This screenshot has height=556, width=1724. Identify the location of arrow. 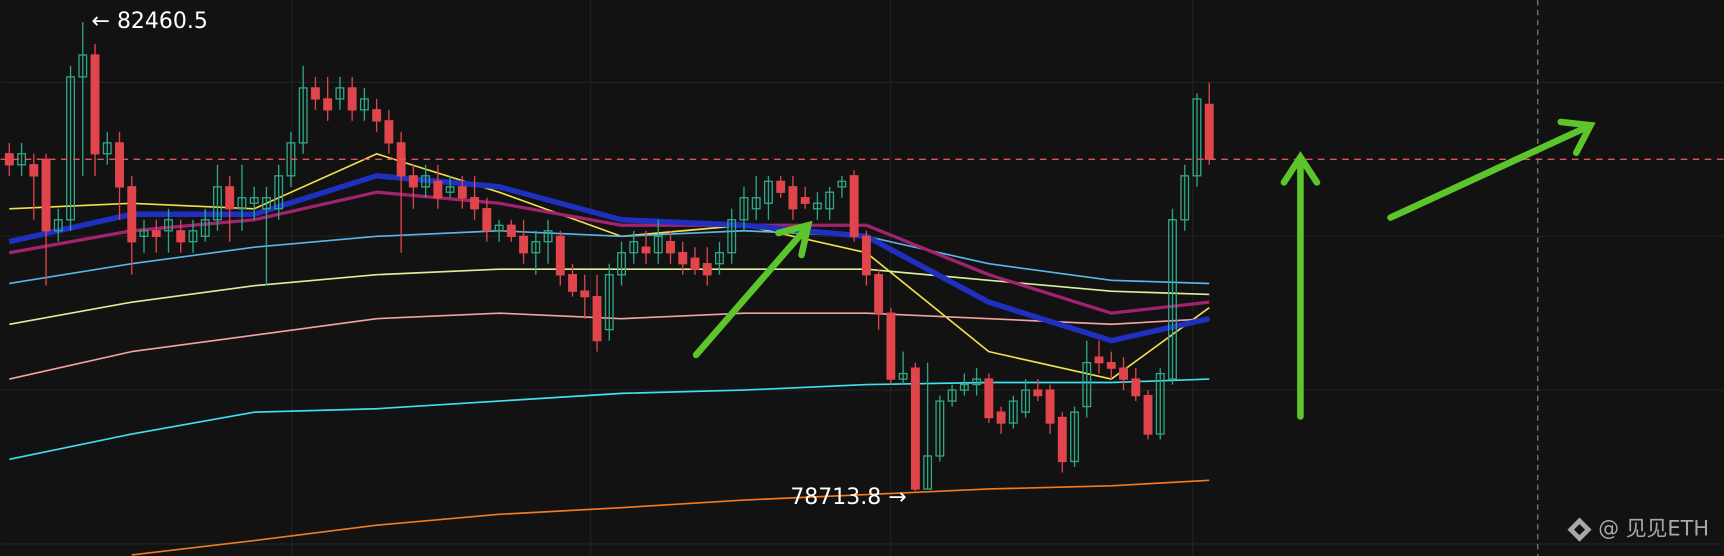
(1489, 172).